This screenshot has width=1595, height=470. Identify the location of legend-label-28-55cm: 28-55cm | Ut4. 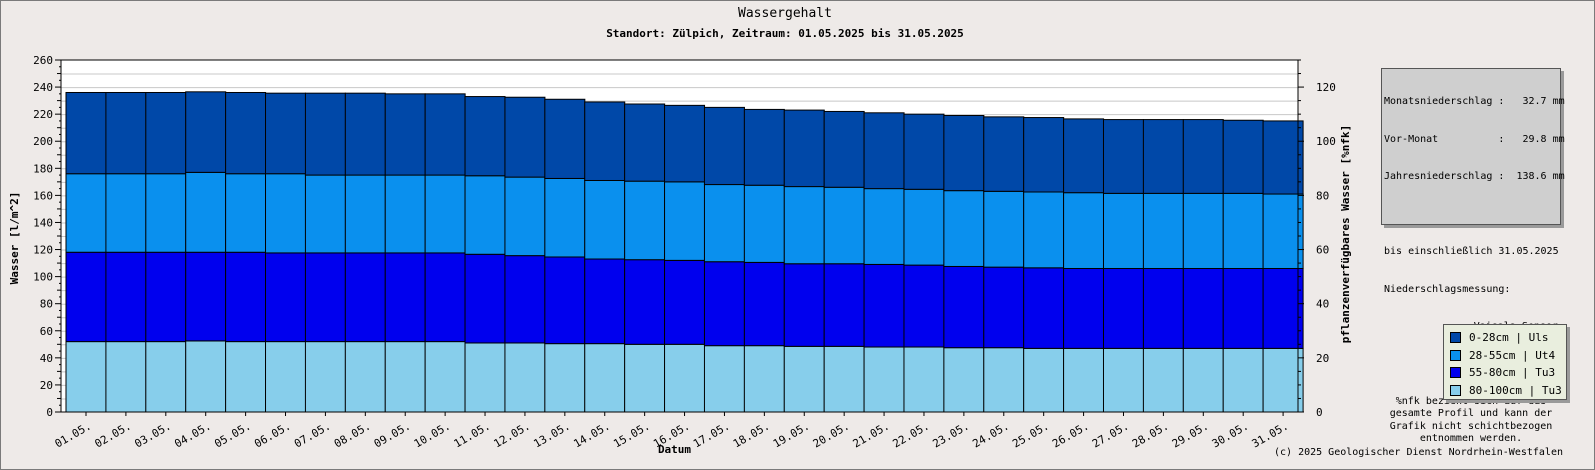
(1512, 355).